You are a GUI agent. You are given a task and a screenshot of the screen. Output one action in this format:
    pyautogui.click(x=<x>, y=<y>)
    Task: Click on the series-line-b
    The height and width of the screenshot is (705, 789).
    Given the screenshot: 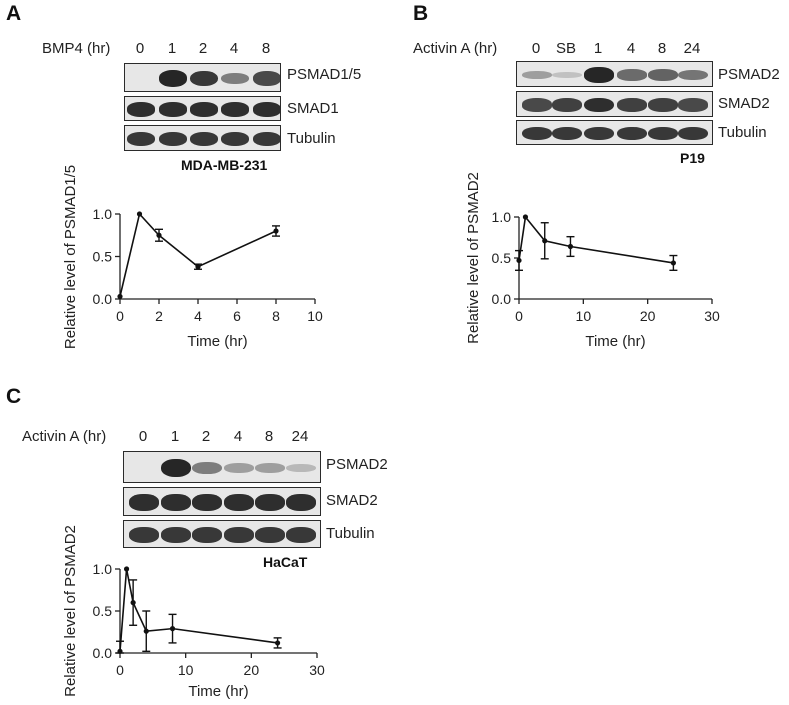 What is the action you would take?
    pyautogui.click(x=596, y=239)
    